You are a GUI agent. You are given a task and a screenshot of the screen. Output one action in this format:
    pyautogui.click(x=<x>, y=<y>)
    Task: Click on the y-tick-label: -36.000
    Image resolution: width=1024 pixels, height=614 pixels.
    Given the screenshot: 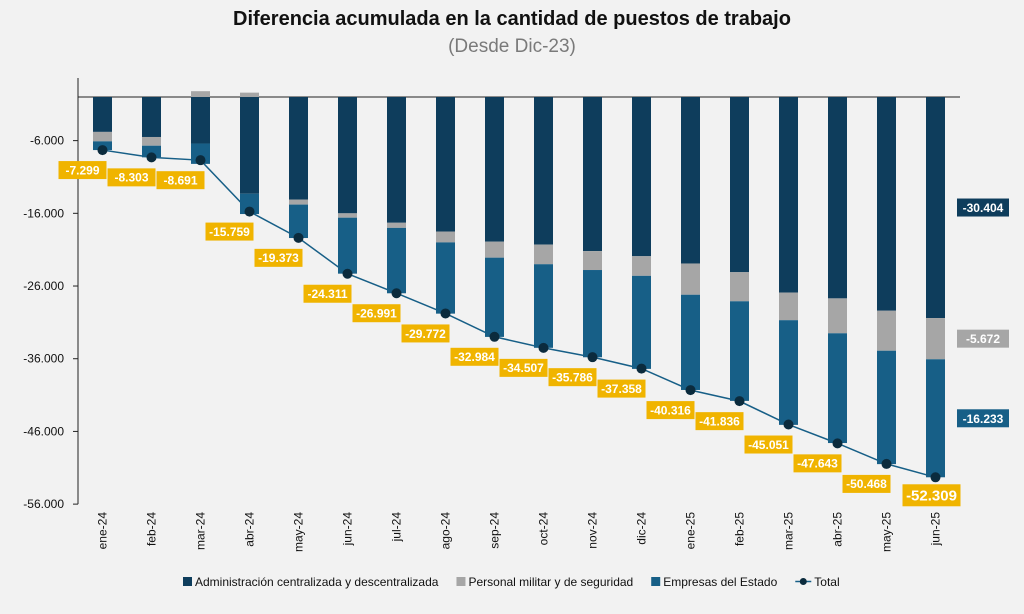 What is the action you would take?
    pyautogui.click(x=43, y=359)
    